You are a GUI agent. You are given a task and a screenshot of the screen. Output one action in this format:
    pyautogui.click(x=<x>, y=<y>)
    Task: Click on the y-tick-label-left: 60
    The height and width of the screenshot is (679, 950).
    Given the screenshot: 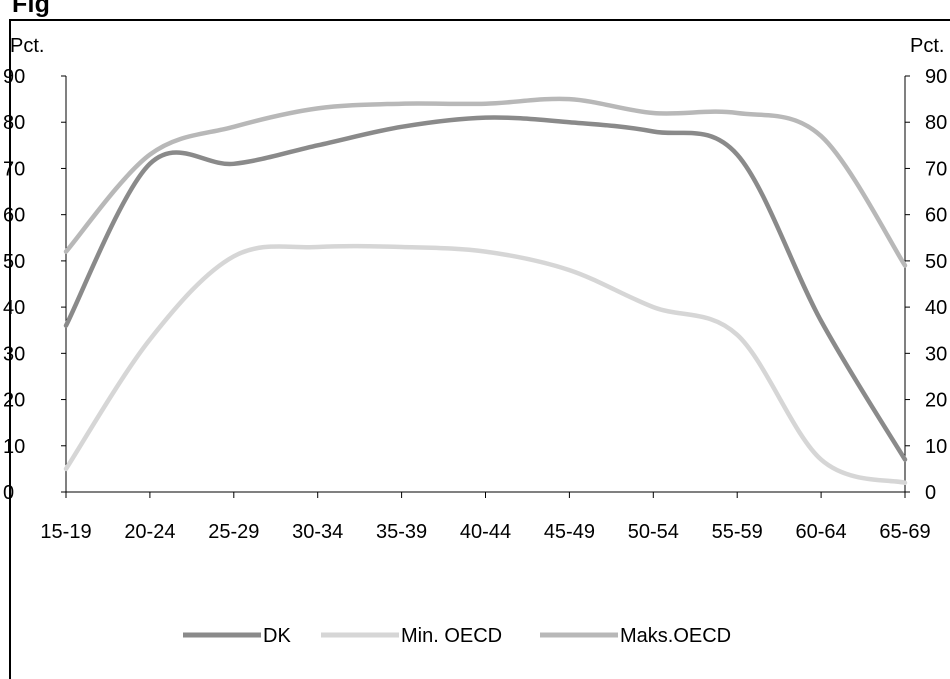 What is the action you would take?
    pyautogui.click(x=14, y=216)
    